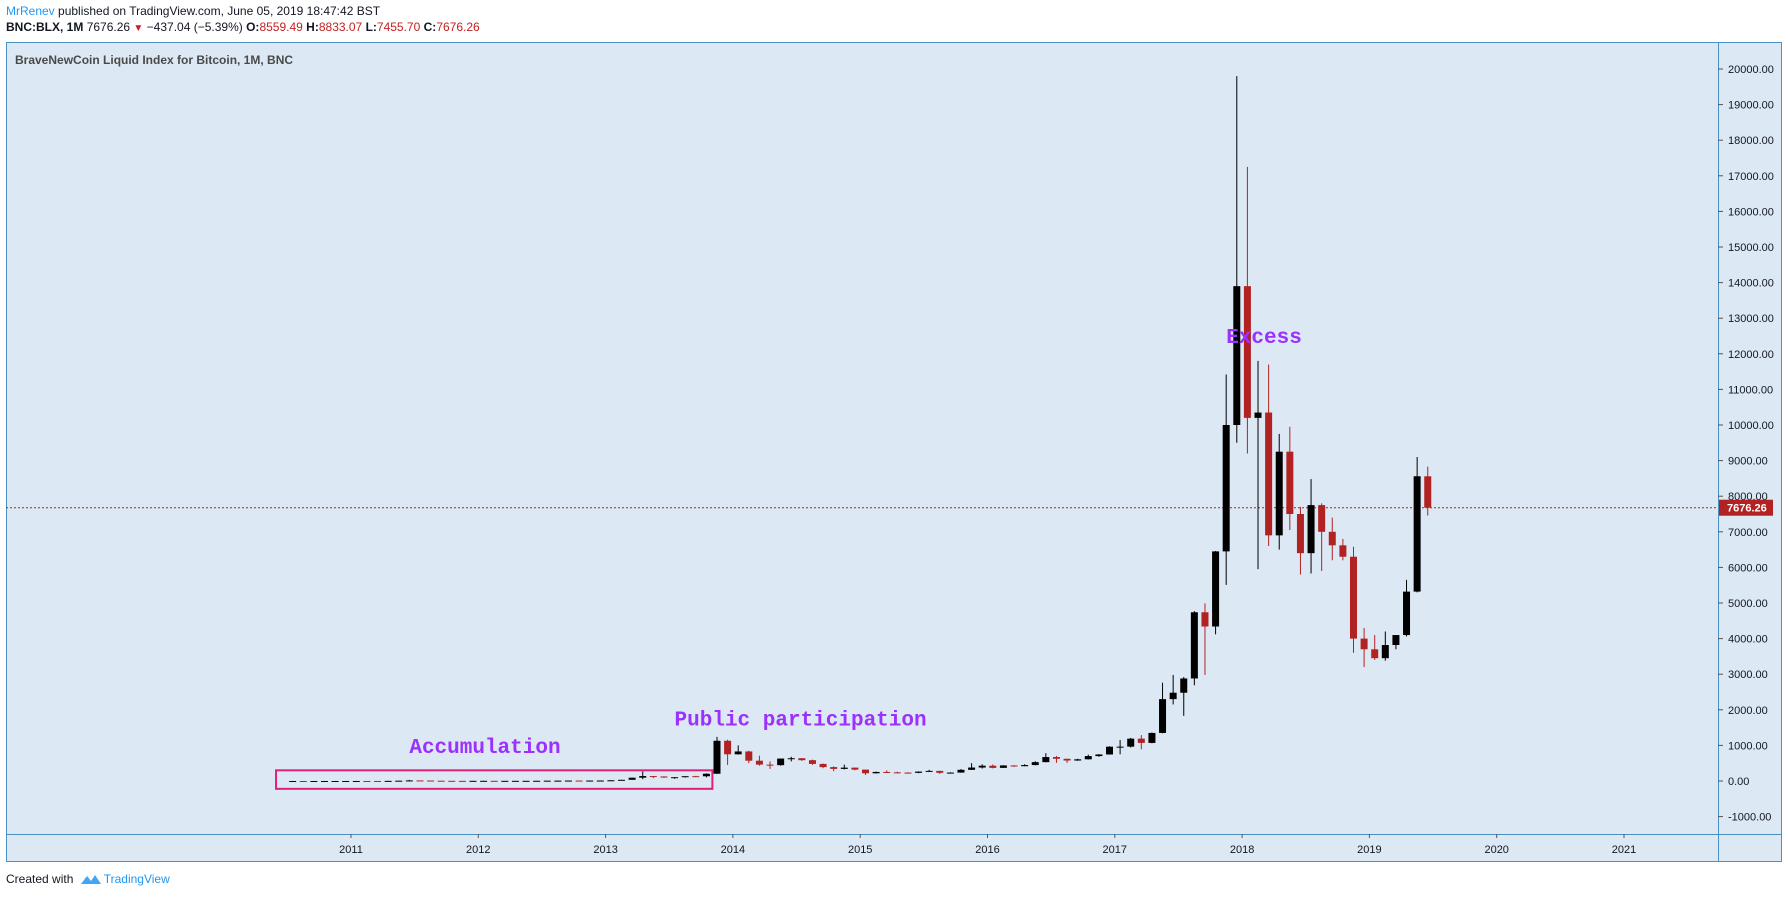 The width and height of the screenshot is (1788, 899). I want to click on tradingview-link: TradingView, so click(136, 879).